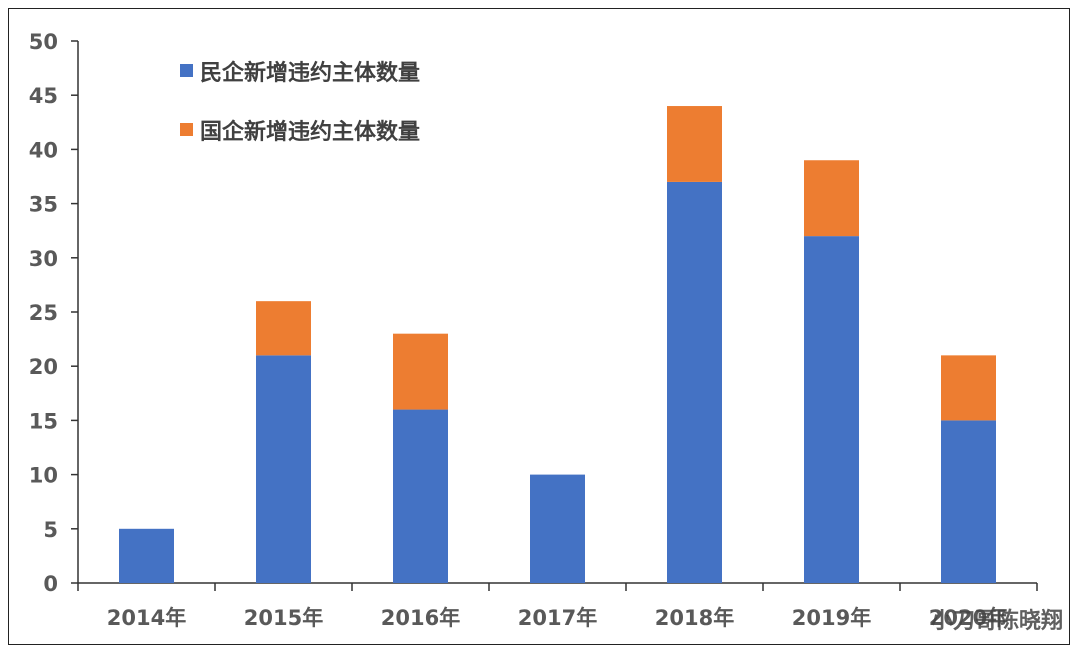  Describe the element at coordinates (50, 530) in the screenshot. I see `y-tick-label: 5` at that location.